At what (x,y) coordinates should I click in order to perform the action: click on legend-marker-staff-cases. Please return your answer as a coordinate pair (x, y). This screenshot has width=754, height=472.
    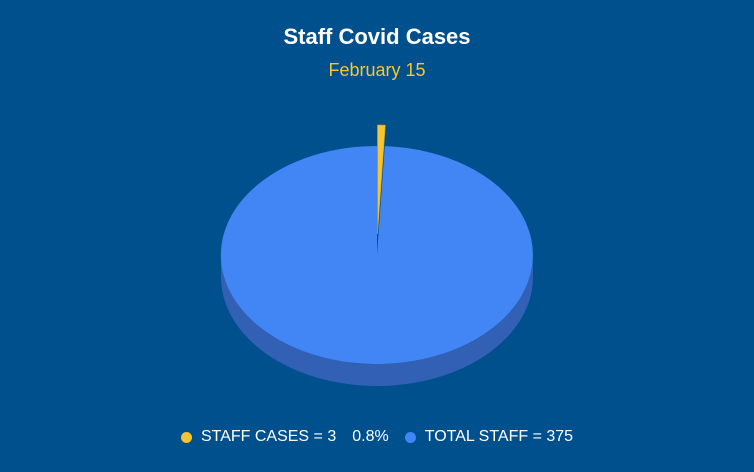
    Looking at the image, I should click on (186, 437).